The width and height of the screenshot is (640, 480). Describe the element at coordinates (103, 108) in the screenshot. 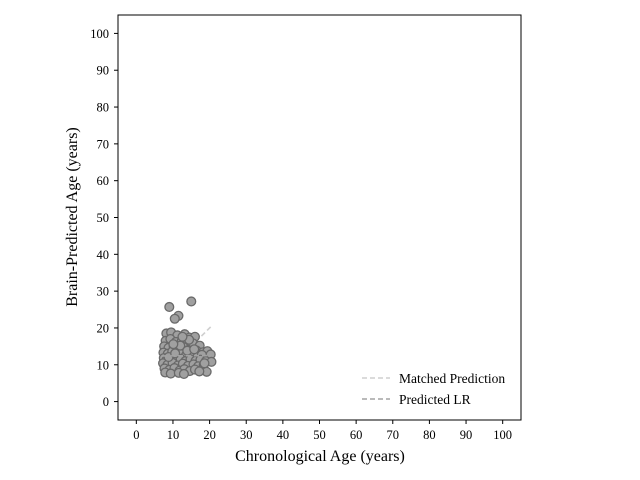

I see `y-tick-label: 80` at that location.